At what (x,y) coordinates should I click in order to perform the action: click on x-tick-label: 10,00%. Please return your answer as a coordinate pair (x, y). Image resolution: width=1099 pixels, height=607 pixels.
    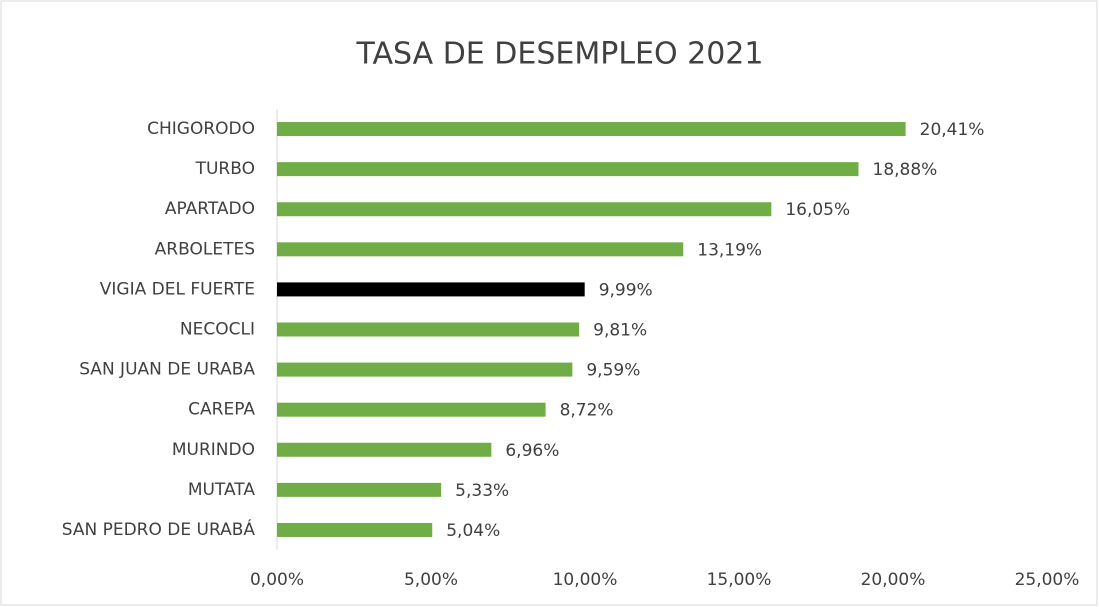
    Looking at the image, I should click on (585, 580).